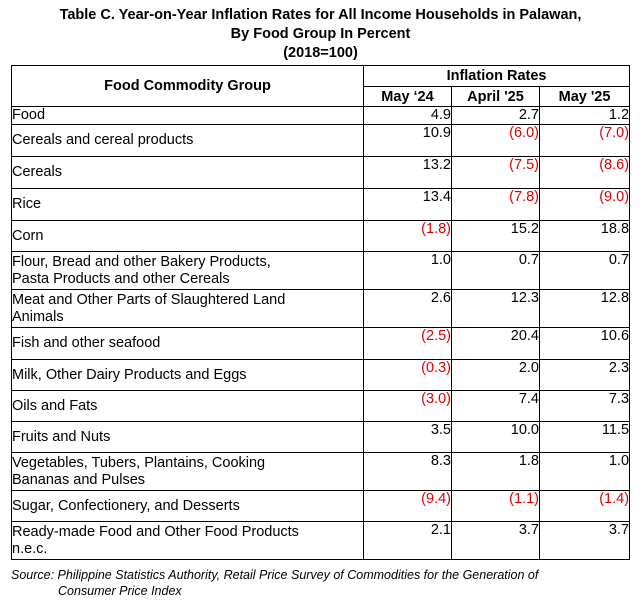 This screenshot has width=641, height=604. I want to click on commodity-label-line: Corn, so click(28, 235).